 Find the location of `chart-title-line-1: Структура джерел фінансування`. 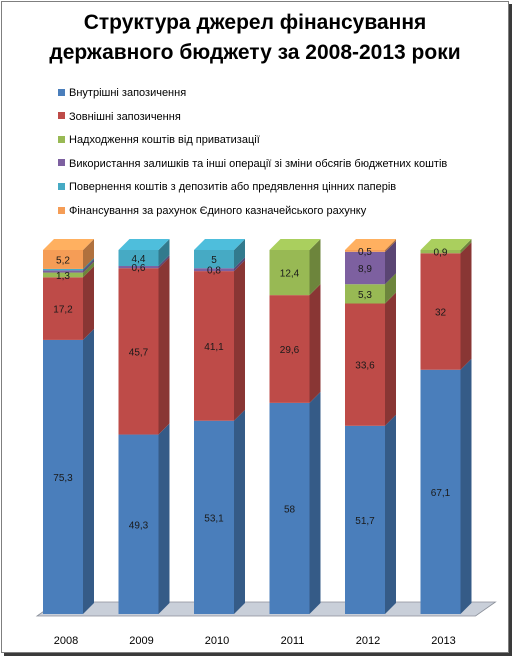

chart-title-line-1: Структура джерел фінансування is located at coordinates (255, 22).